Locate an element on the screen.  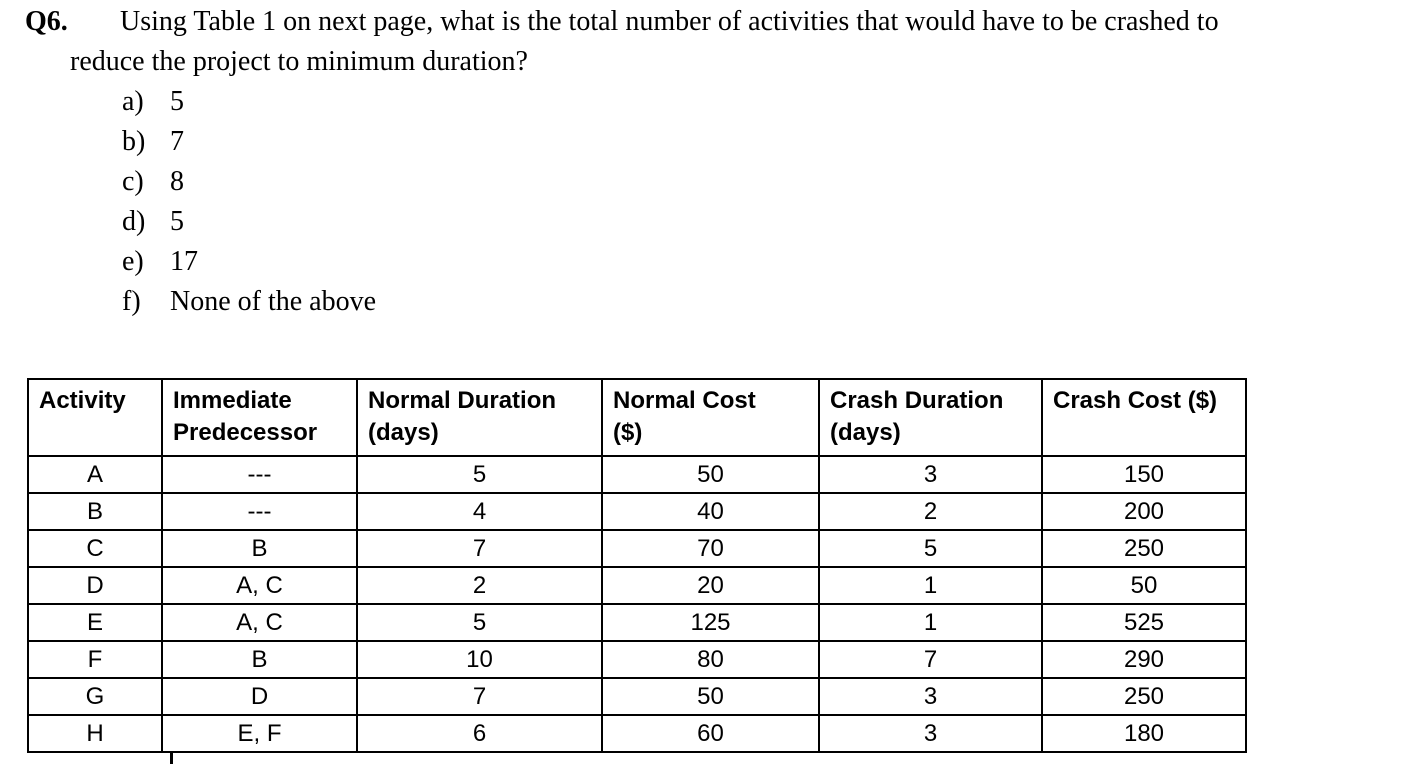
column-header: Normal Duration (days) is located at coordinates (479, 417).